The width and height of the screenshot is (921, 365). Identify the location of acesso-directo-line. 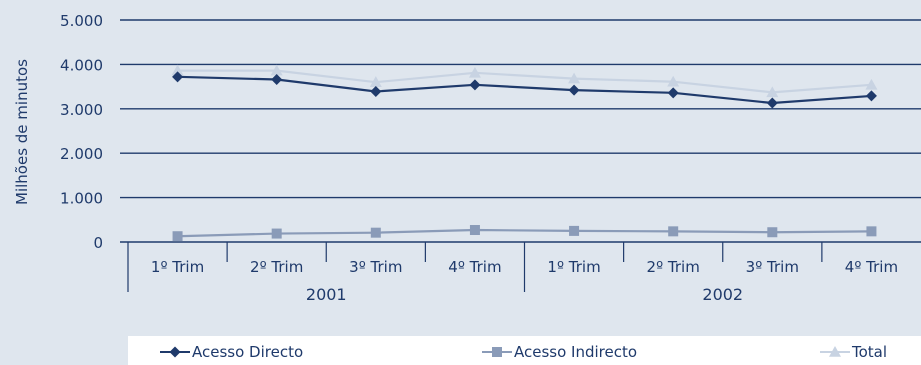
(524, 90).